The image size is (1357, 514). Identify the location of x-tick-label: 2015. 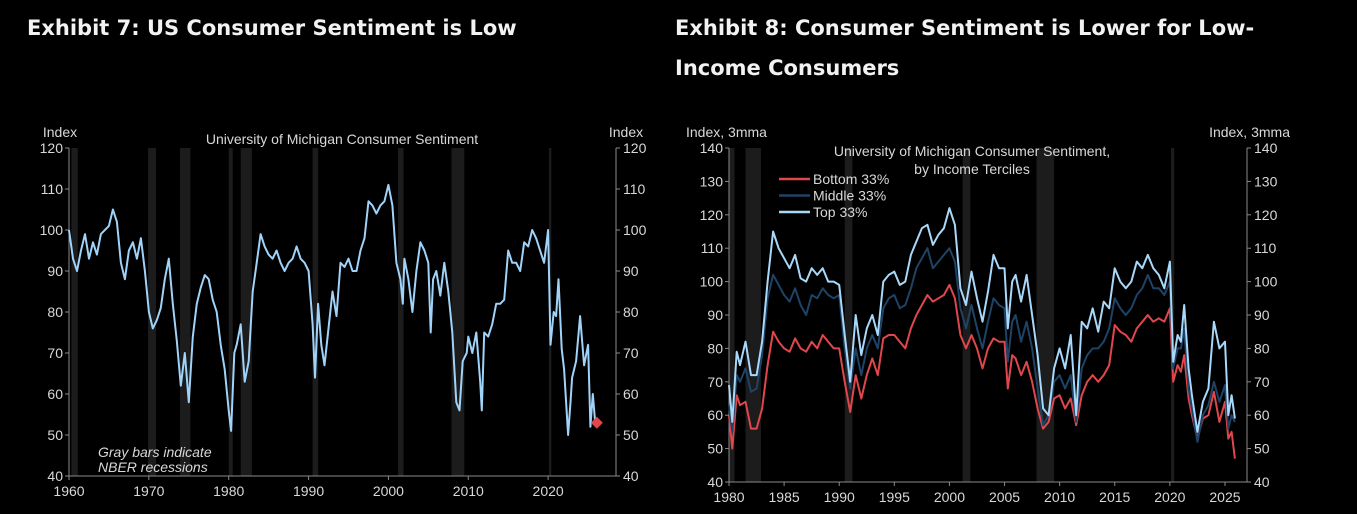
(1114, 497).